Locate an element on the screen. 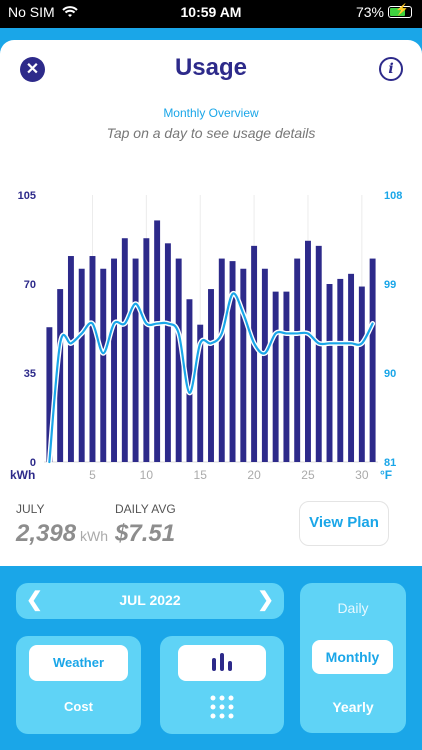  x-tick: 30 is located at coordinates (362, 475).